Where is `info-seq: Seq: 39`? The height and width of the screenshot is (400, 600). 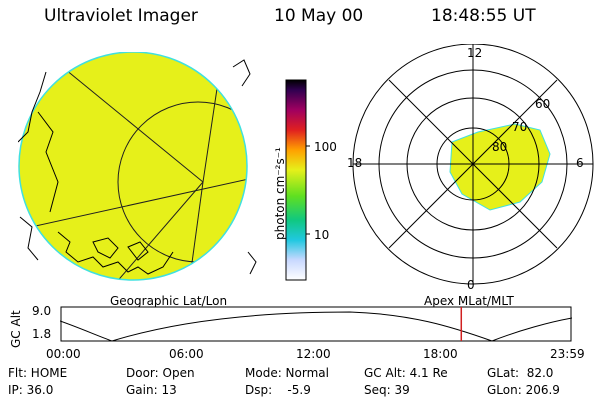 info-seq: Seq: 39 is located at coordinates (387, 390).